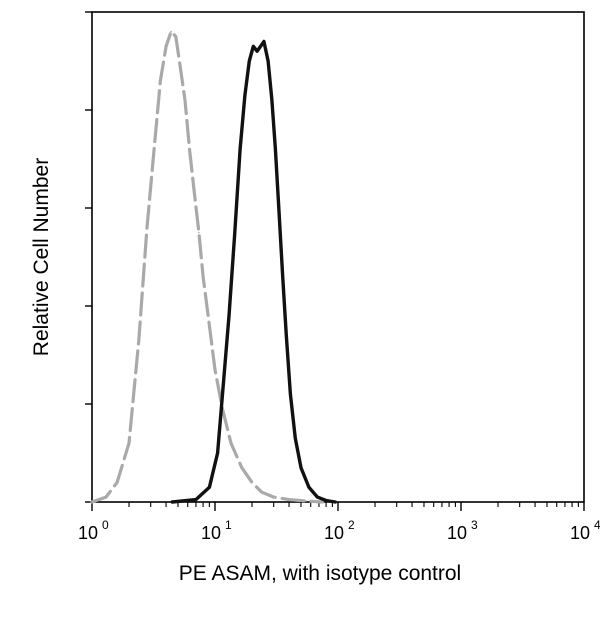 This screenshot has width=600, height=627. Describe the element at coordinates (474, 525) in the screenshot. I see `x-tick-exponent: 3` at that location.